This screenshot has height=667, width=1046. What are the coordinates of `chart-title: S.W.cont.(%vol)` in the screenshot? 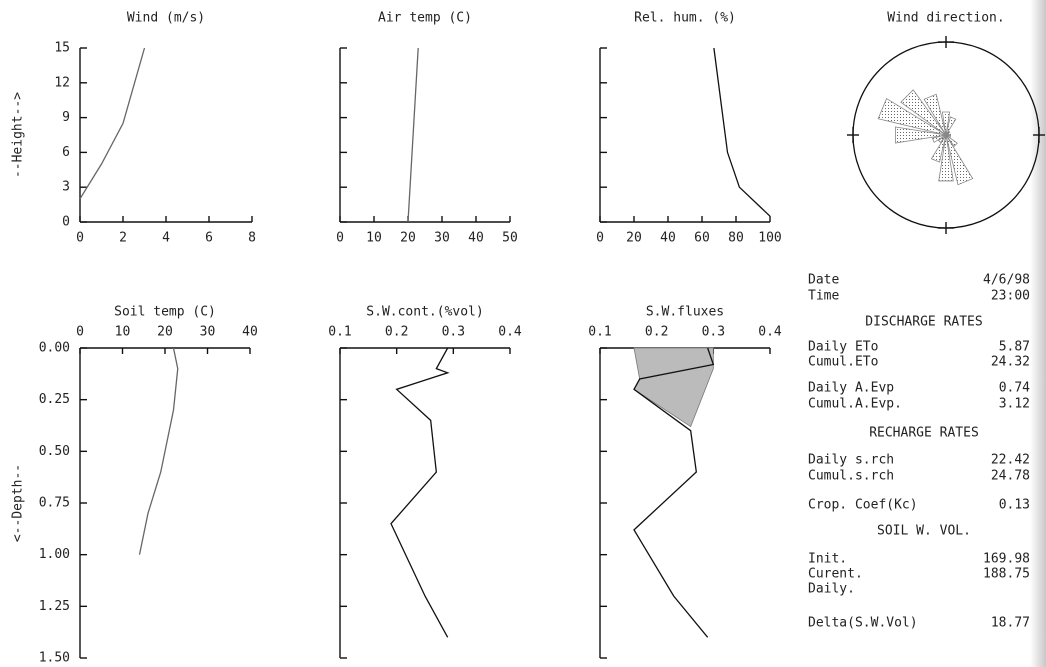 It's located at (424, 312).